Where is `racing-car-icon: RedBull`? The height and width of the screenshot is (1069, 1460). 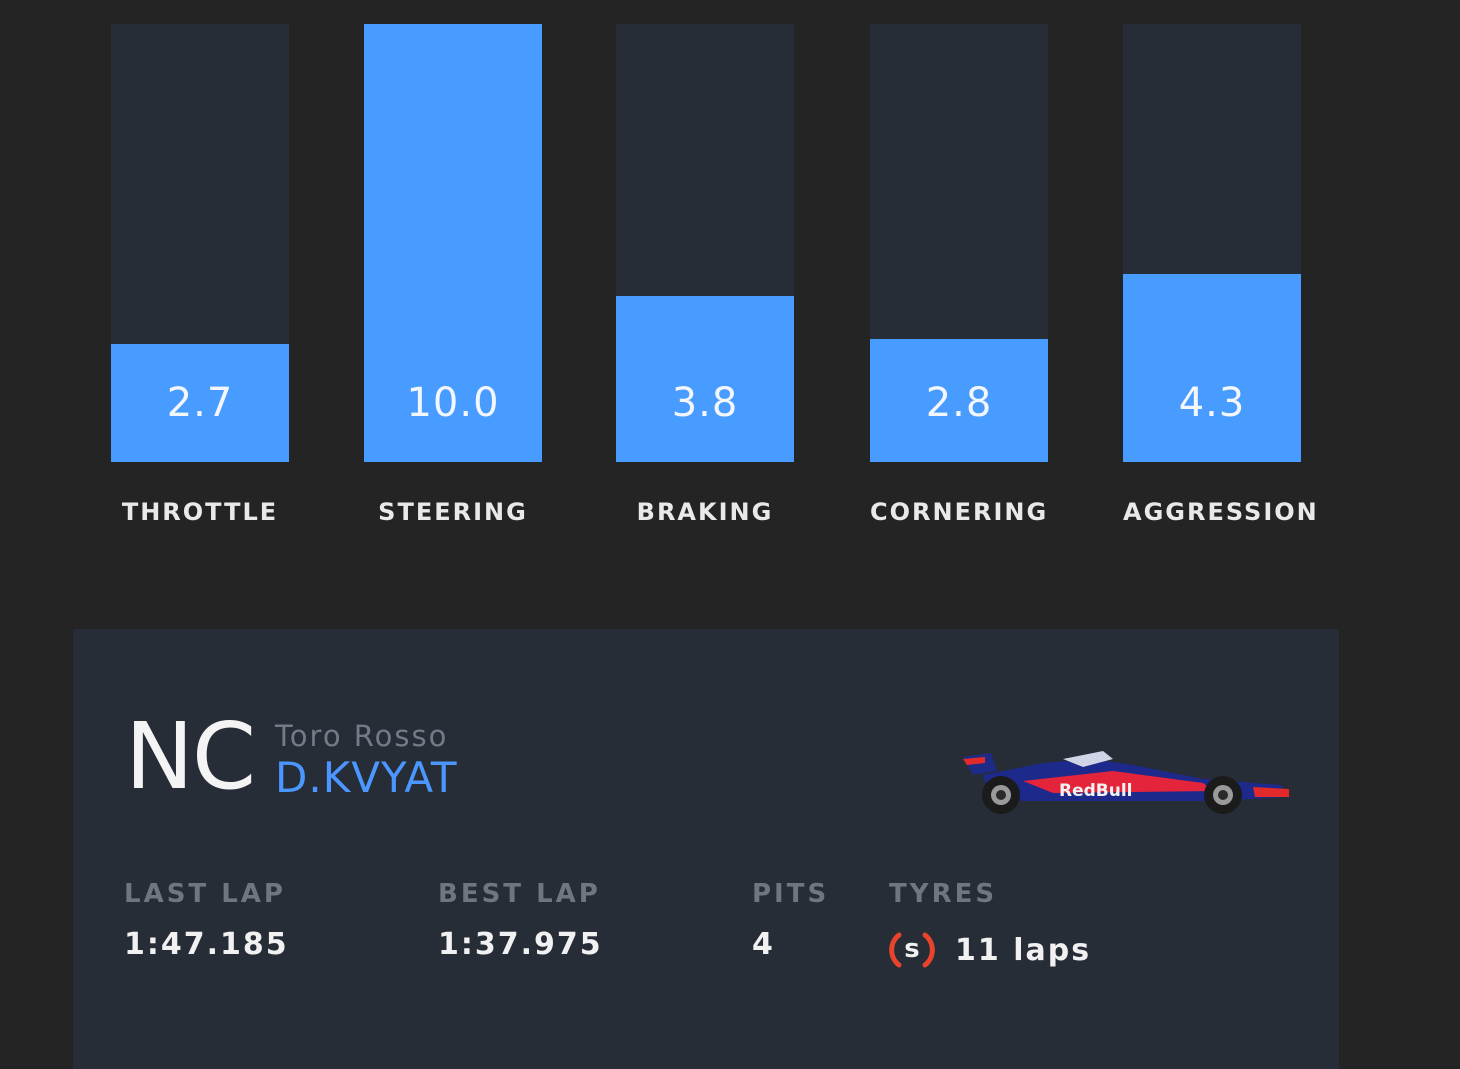 racing-car-icon: RedBull is located at coordinates (1126, 782).